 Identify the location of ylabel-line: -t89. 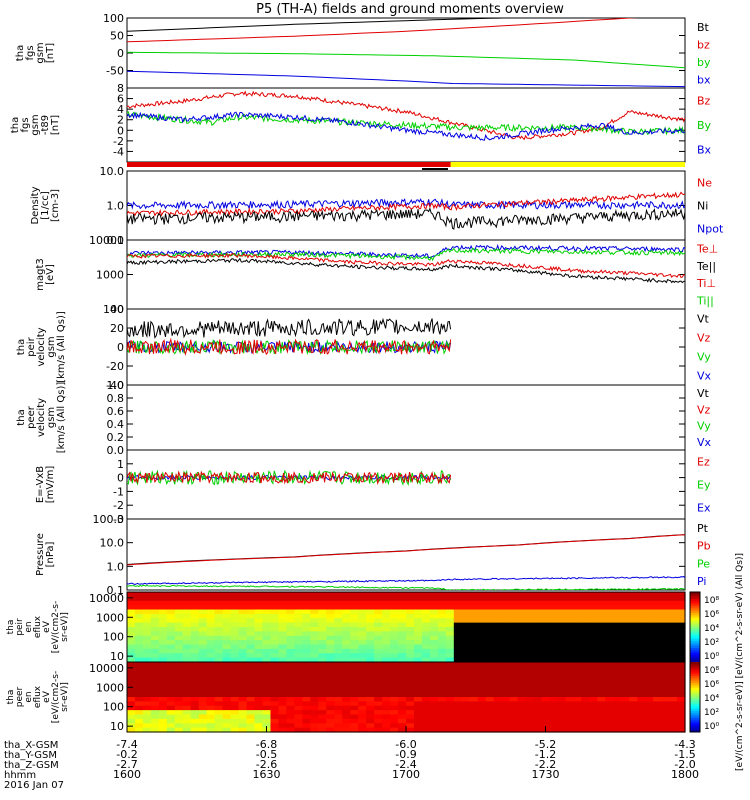
(45, 125).